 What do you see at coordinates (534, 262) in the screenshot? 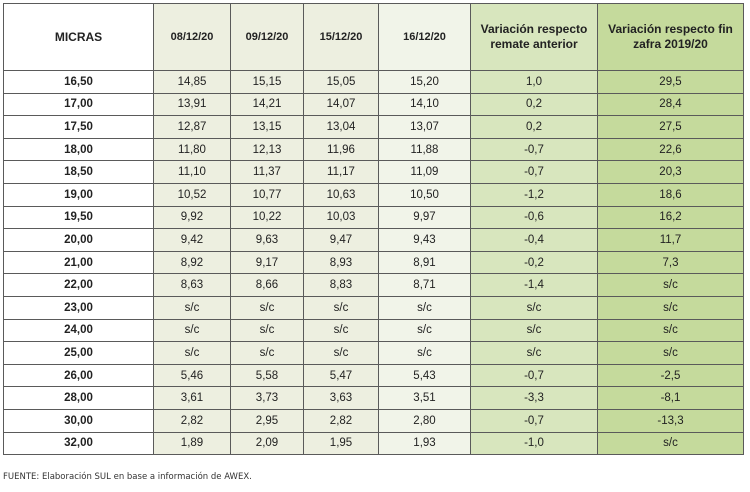
I see `cell-variation-previous: -0,2` at bounding box center [534, 262].